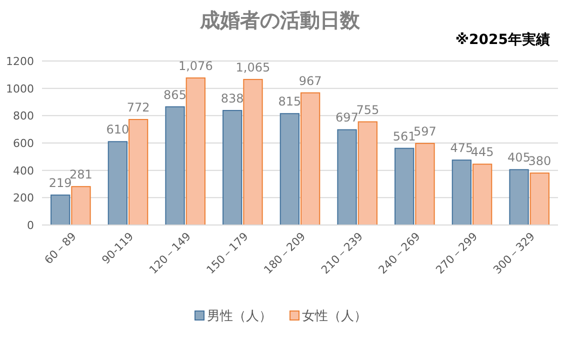  Describe the element at coordinates (399, 253) in the screenshot. I see `x-tick-label: 240－269` at that location.